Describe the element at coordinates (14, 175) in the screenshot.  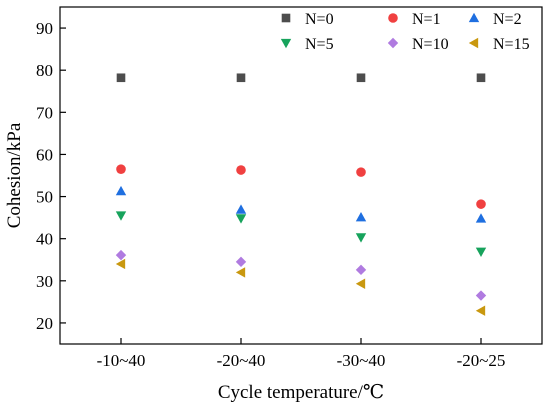
I see `y-axis-title: Cohesion/kPa` at that location.